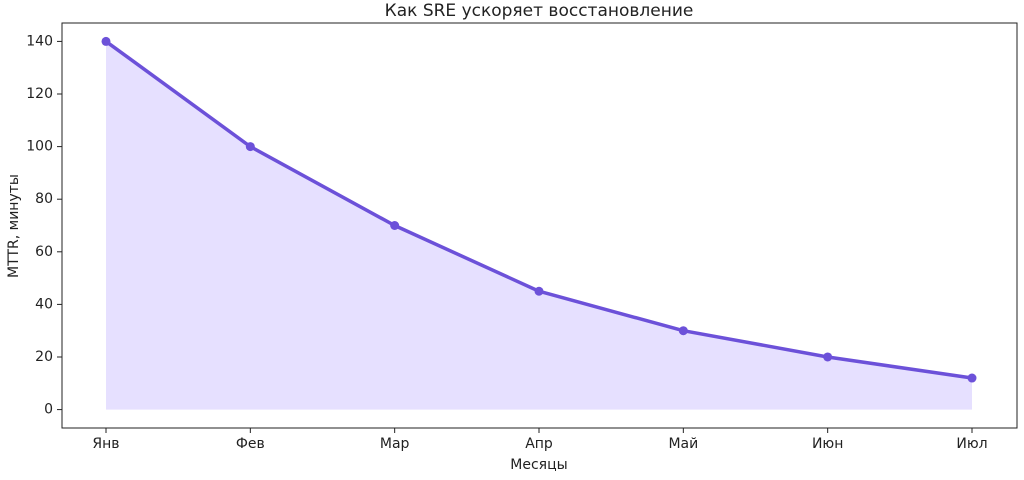 The width and height of the screenshot is (1024, 480). I want to click on y-tick-label: 20, so click(44, 357).